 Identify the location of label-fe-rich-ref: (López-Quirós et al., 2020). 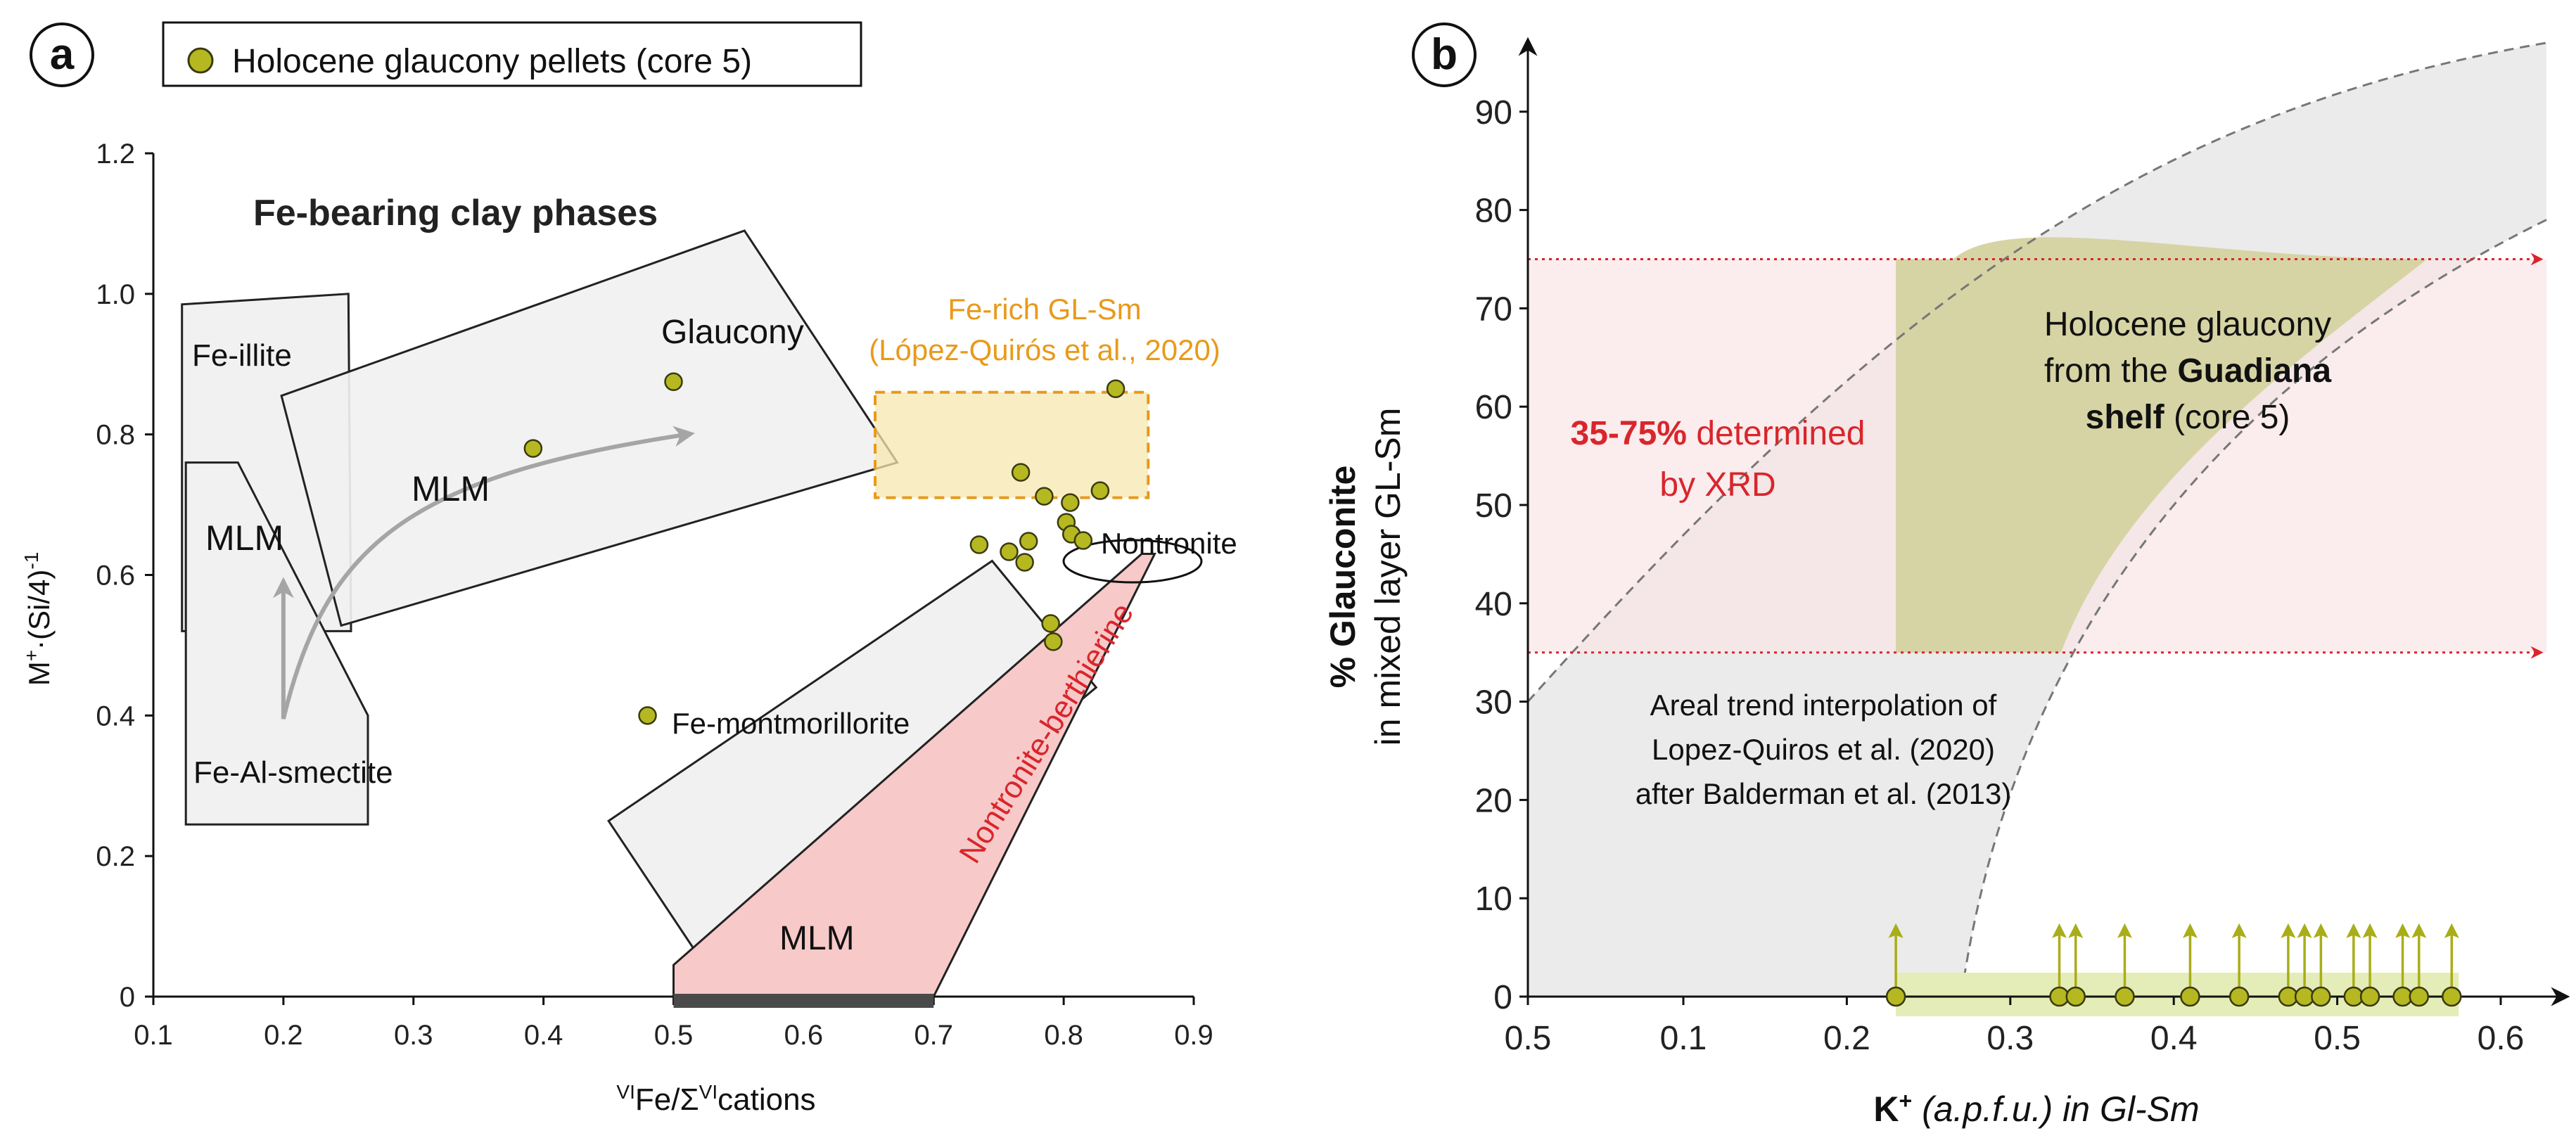
(1044, 349).